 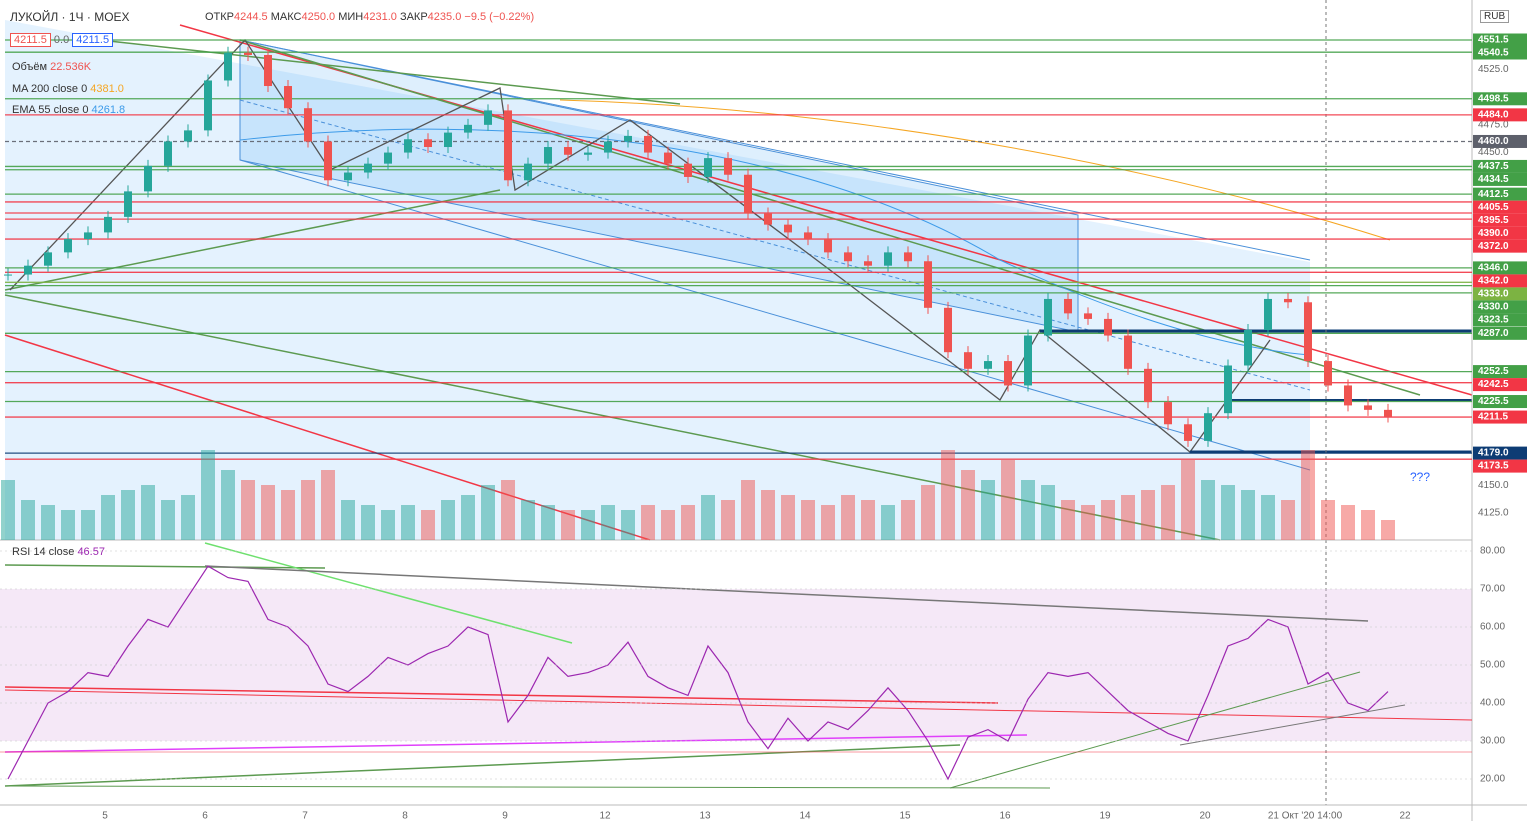 What do you see at coordinates (1493, 152) in the screenshot?
I see `price-tick-label: 4450.0` at bounding box center [1493, 152].